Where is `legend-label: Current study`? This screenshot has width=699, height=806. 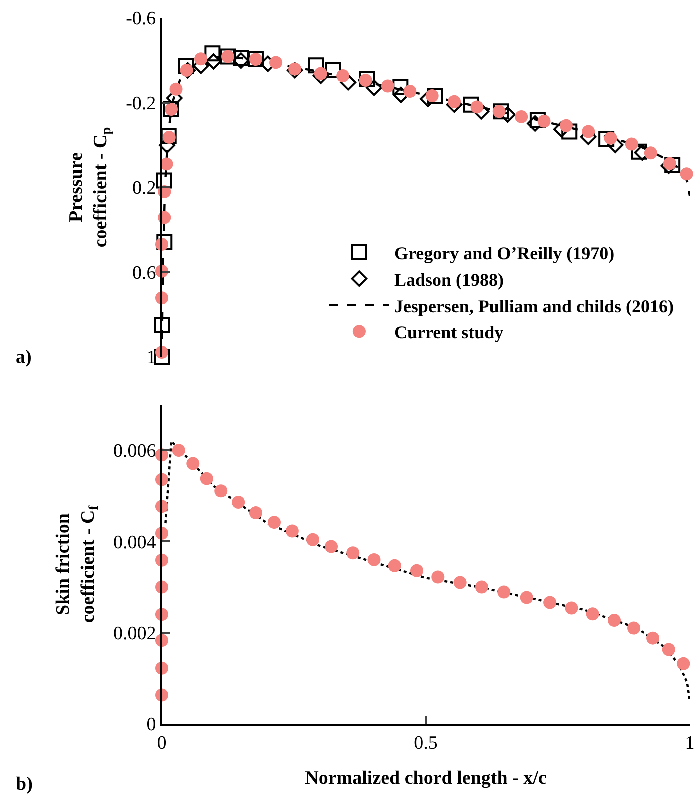
legend-label: Current study is located at coordinates (449, 332).